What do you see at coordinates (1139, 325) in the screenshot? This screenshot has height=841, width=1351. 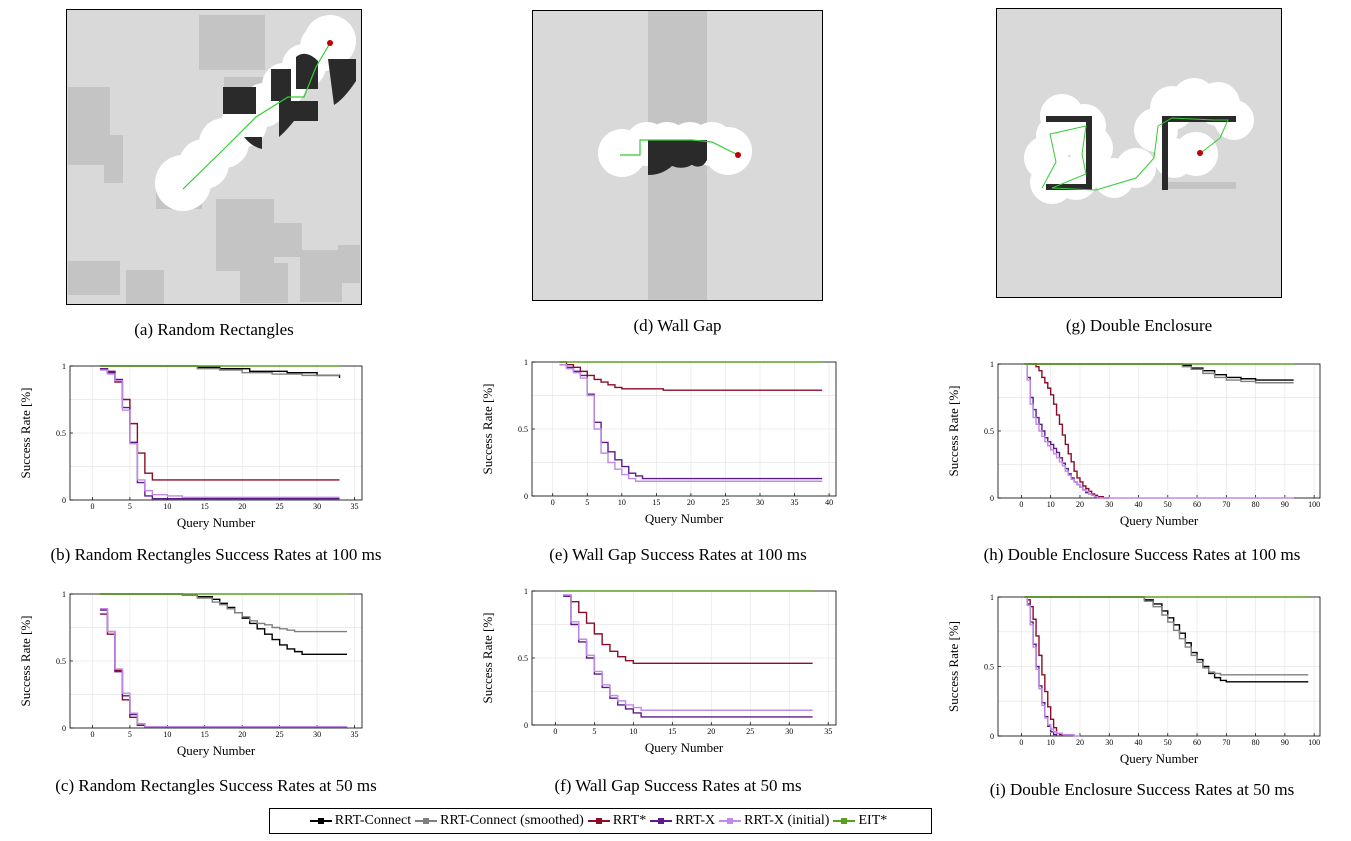 I see `caption-g: (g) Double Enclosure` at bounding box center [1139, 325].